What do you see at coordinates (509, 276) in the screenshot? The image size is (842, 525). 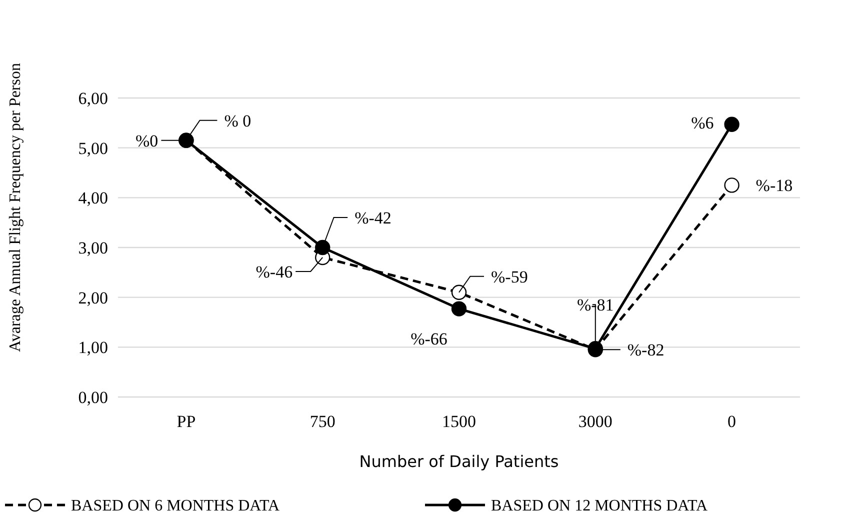 I see `annotation: %-59` at bounding box center [509, 276].